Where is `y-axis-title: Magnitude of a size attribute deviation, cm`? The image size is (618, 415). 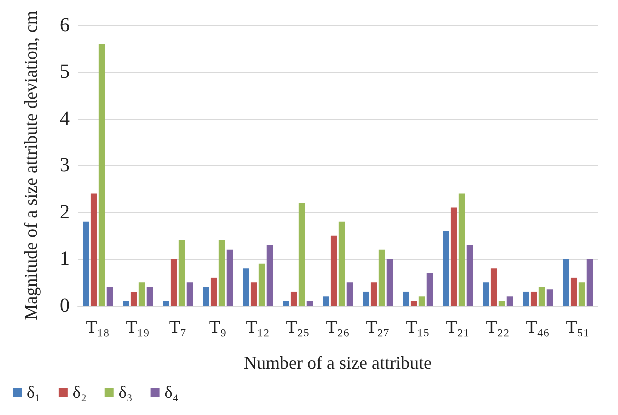
y-axis-title: Magnitude of a size attribute deviation, cm is located at coordinates (31, 165).